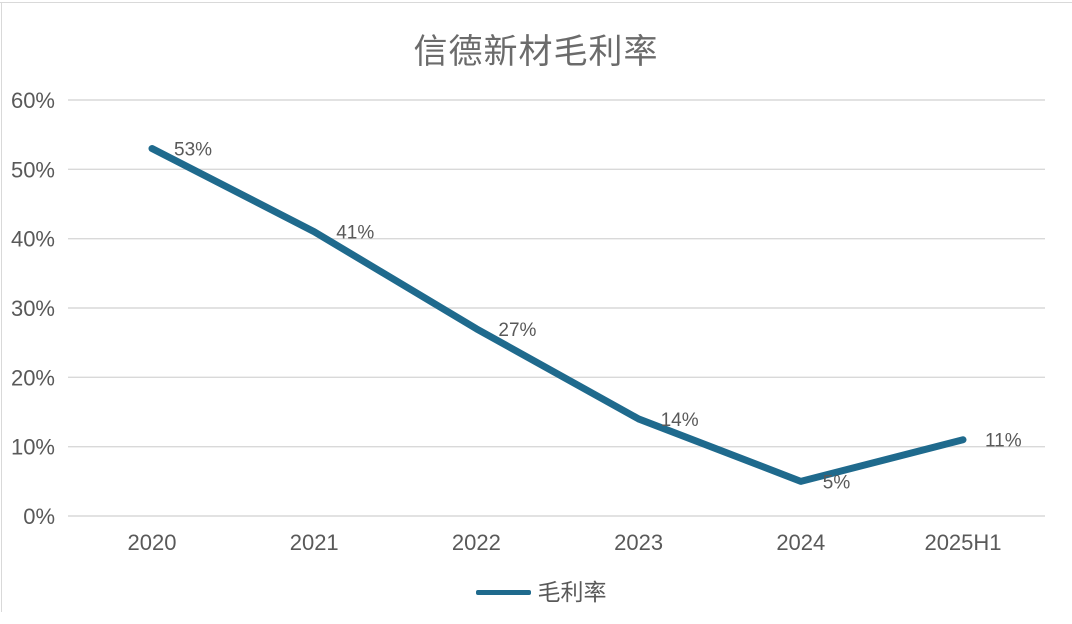 Image resolution: width=1072 pixels, height=624 pixels. I want to click on x-axis-tick-label: 2025H1, so click(962, 542).